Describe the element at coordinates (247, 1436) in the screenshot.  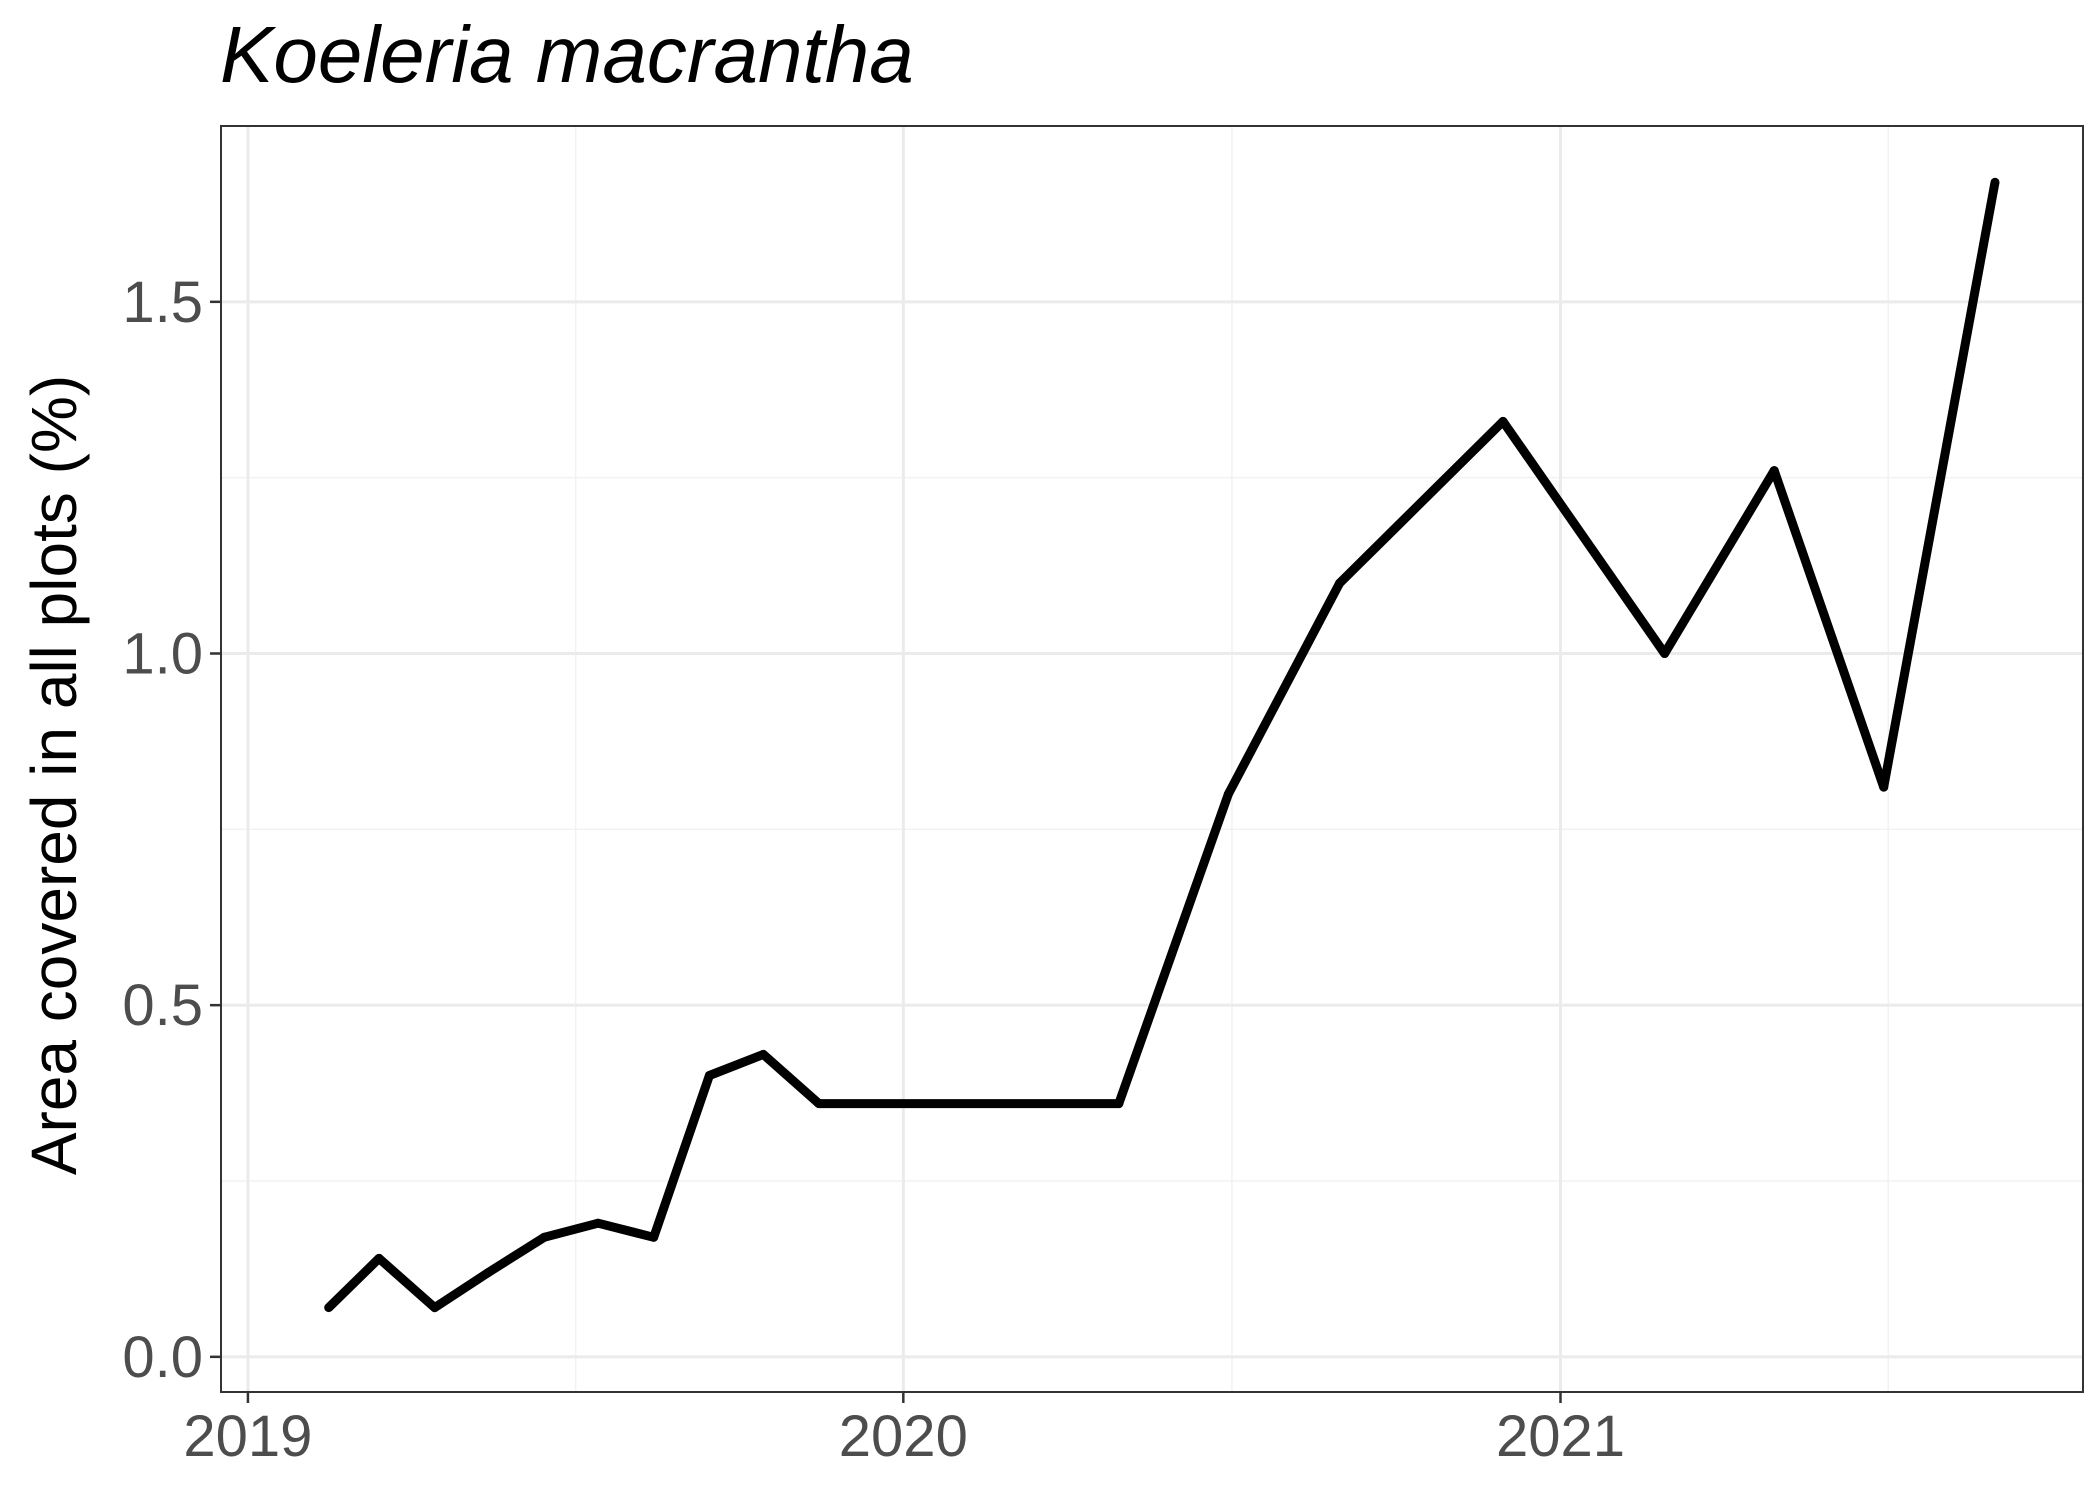
I see `x-tick-label: 2019` at that location.